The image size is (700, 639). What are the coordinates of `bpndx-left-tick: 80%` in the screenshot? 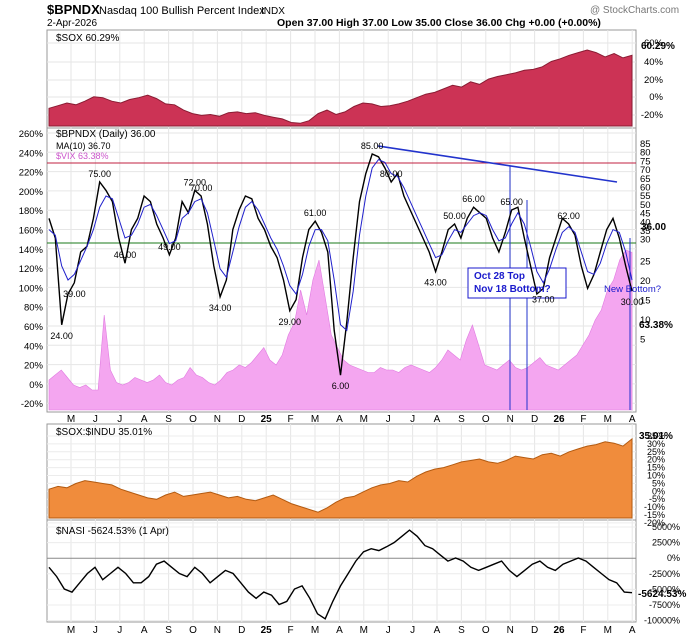 It's located at (34, 308).